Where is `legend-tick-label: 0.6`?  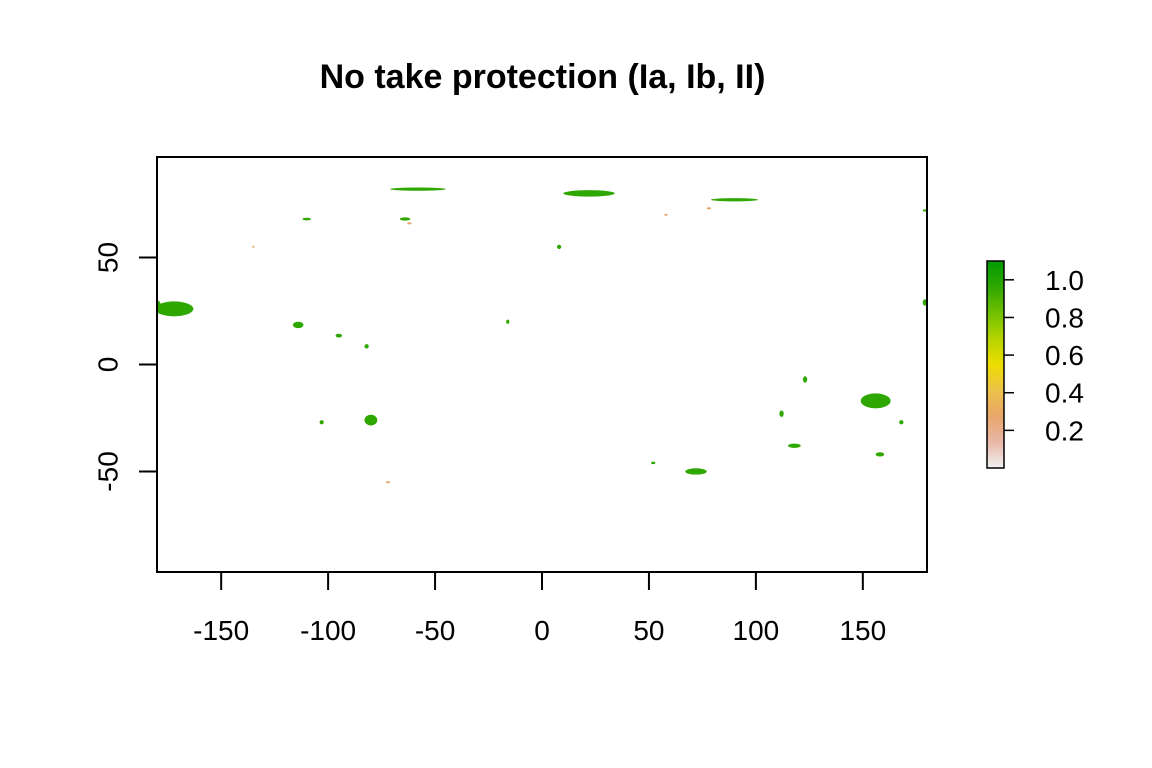 legend-tick-label: 0.6 is located at coordinates (1064, 355).